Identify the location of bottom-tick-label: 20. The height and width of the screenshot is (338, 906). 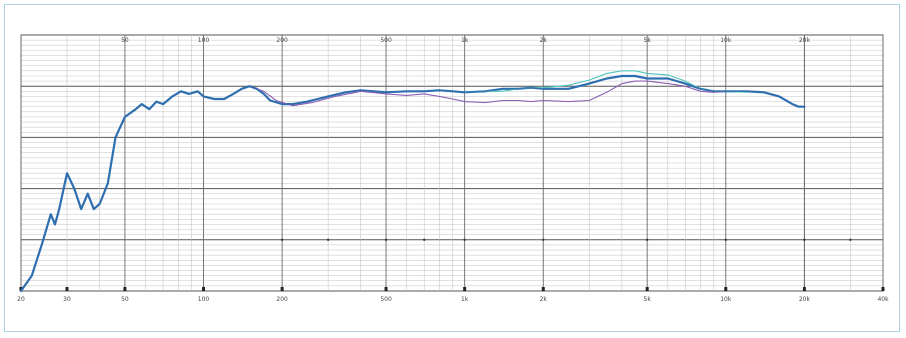
(21, 299).